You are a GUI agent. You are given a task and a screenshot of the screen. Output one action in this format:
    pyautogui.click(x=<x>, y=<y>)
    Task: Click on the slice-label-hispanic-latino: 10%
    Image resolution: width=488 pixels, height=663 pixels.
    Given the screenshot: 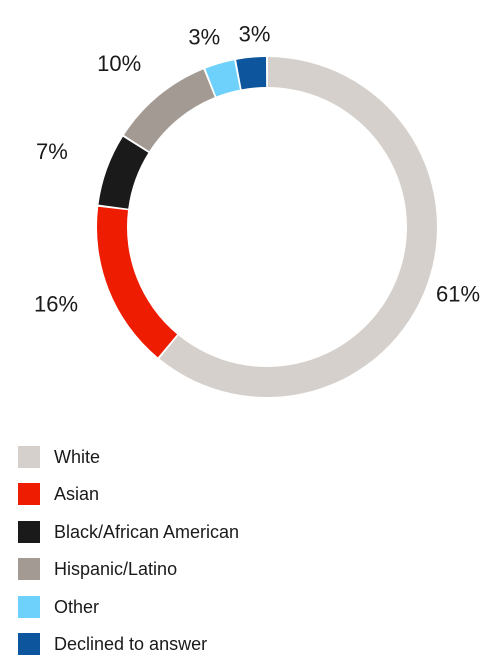 What is the action you would take?
    pyautogui.click(x=119, y=63)
    